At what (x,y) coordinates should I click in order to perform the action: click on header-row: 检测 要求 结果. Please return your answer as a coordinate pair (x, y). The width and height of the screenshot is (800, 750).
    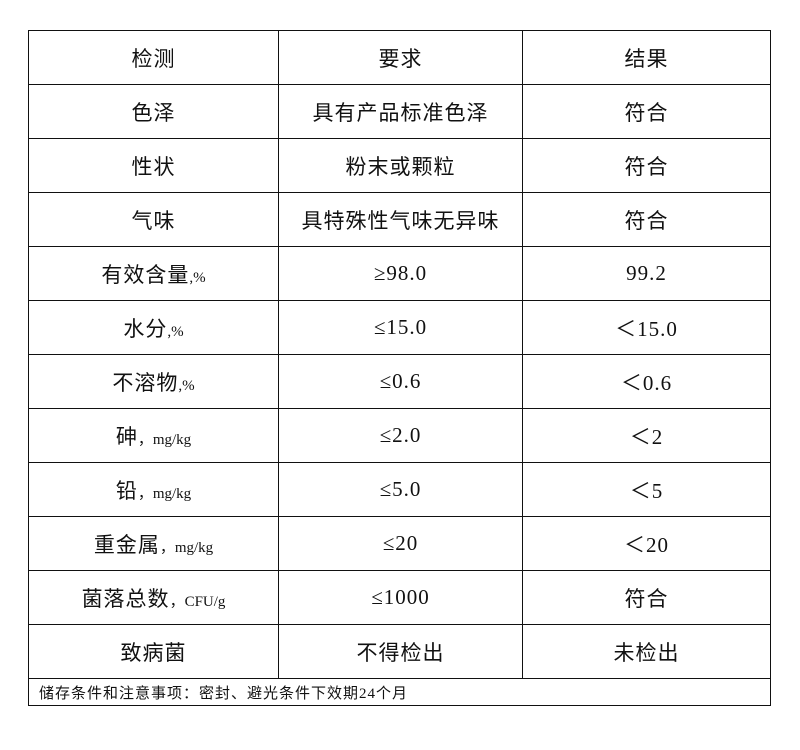
    Looking at the image, I should click on (399, 57).